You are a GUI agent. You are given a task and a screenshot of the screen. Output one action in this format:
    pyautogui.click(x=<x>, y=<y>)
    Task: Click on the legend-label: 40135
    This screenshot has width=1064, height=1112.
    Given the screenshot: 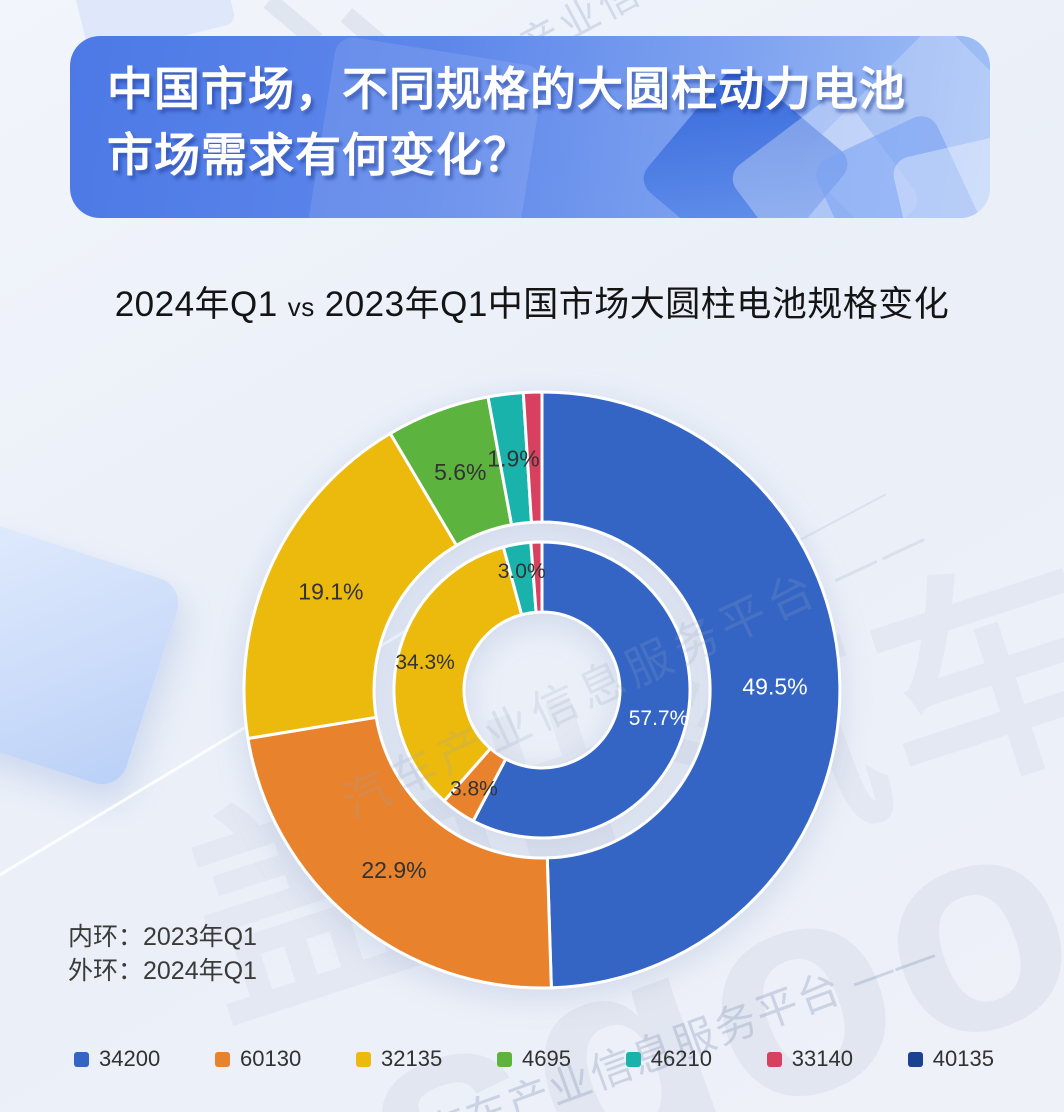 What is the action you would take?
    pyautogui.click(x=963, y=1058)
    